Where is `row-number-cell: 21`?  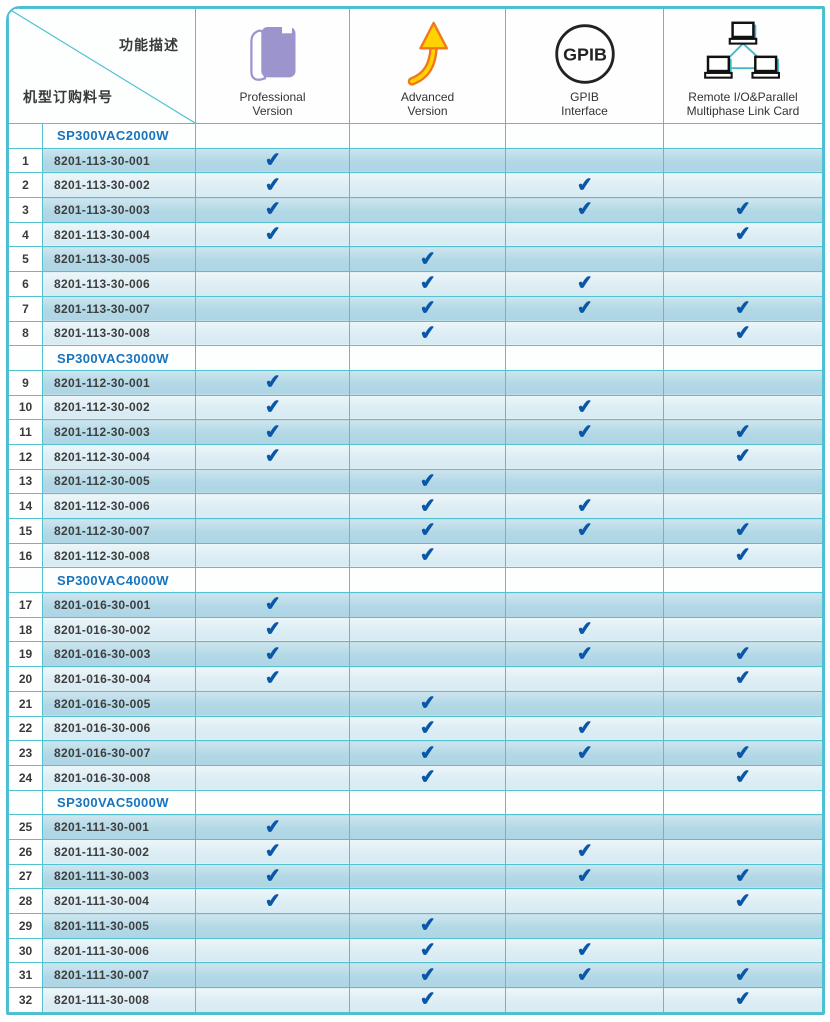 row-number-cell: 21 is located at coordinates (25, 703).